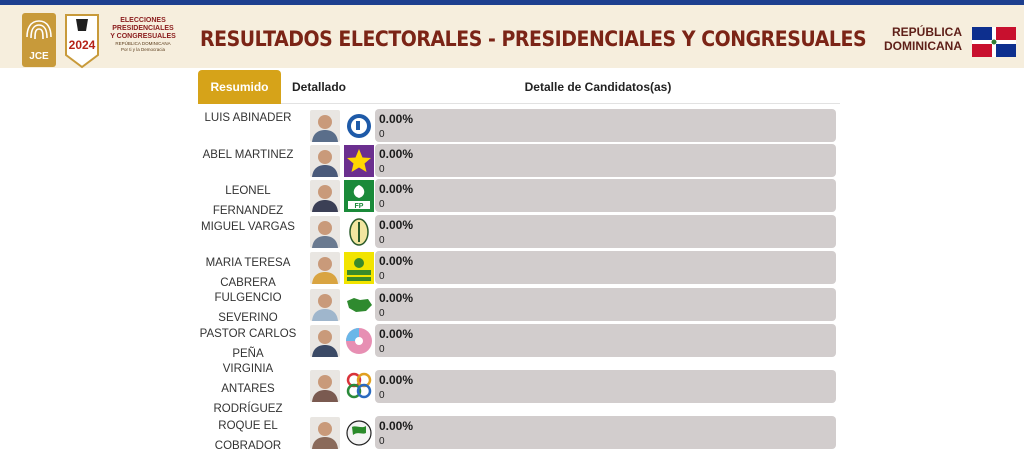 This screenshot has width=1024, height=470. I want to click on country-label: REPÚBLICA DOMINICANA, so click(917, 39).